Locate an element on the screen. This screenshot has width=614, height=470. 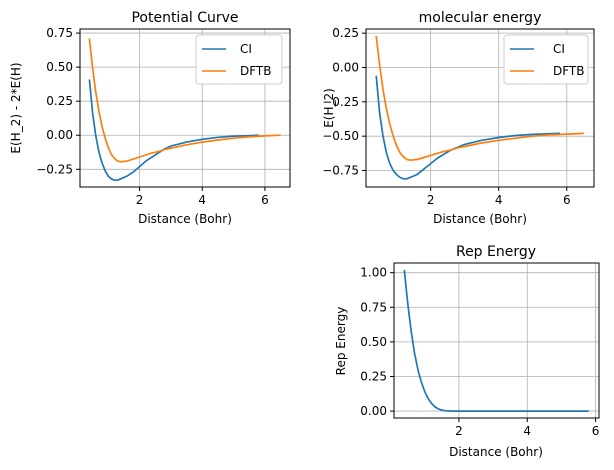
y-tick-label: 1.00 is located at coordinates (373, 273).